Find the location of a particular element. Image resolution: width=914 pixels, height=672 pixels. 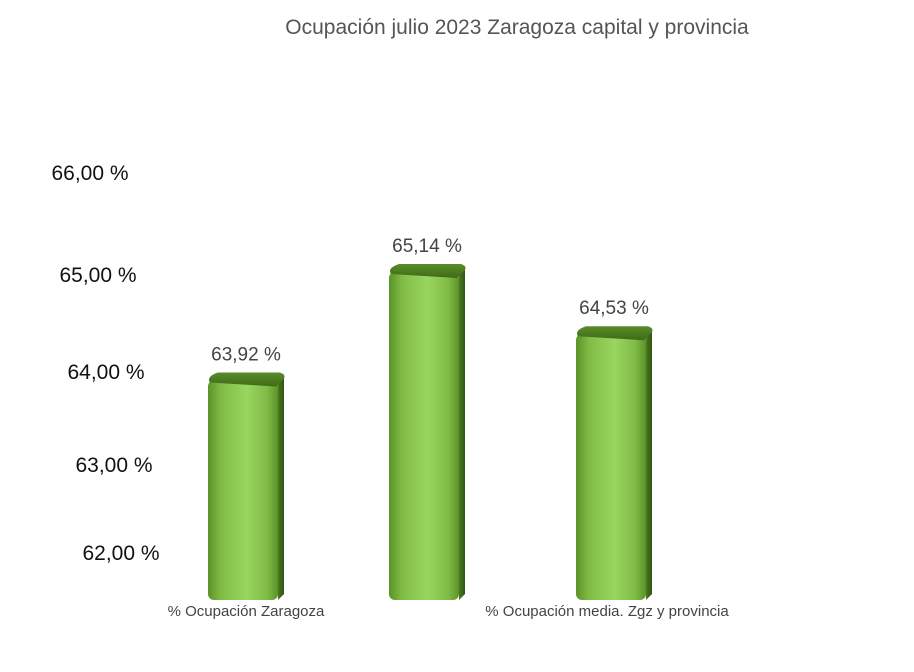

category-label: % Ocupación Zaragoza is located at coordinates (246, 611).